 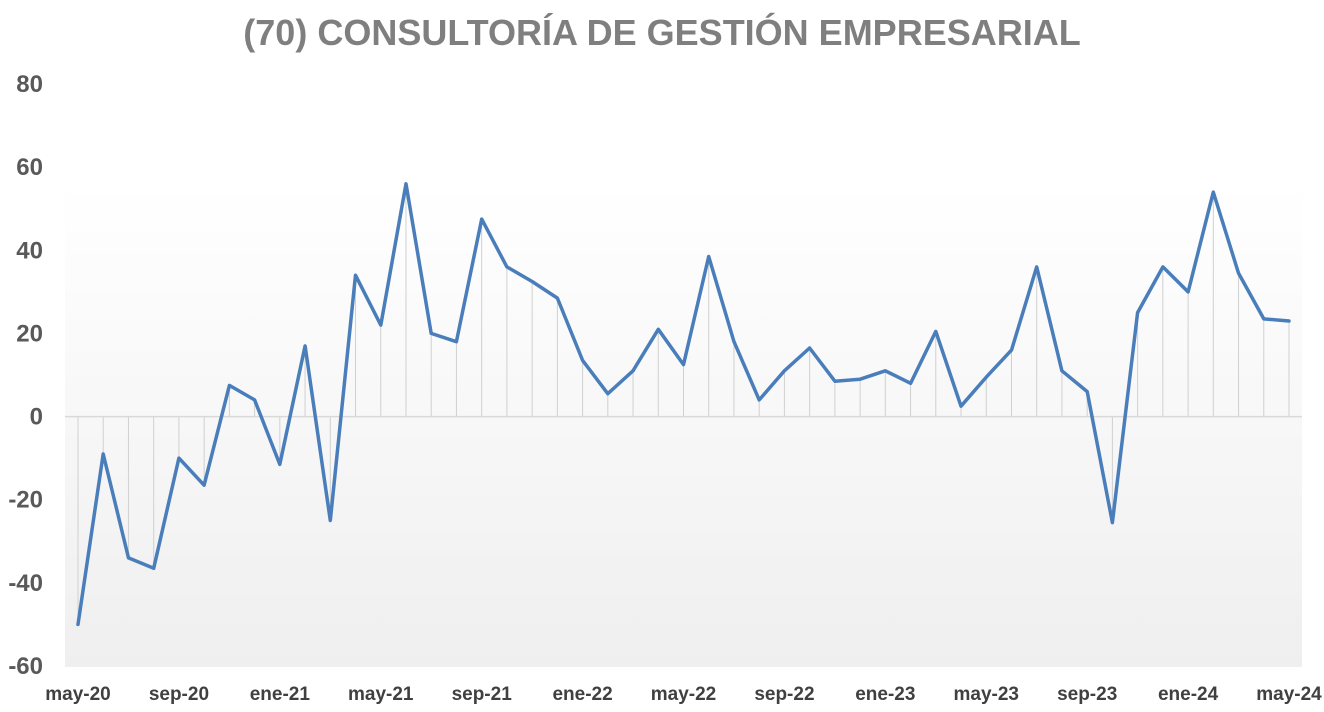 I want to click on x-tick-label: sep-20, so click(x=179, y=694).